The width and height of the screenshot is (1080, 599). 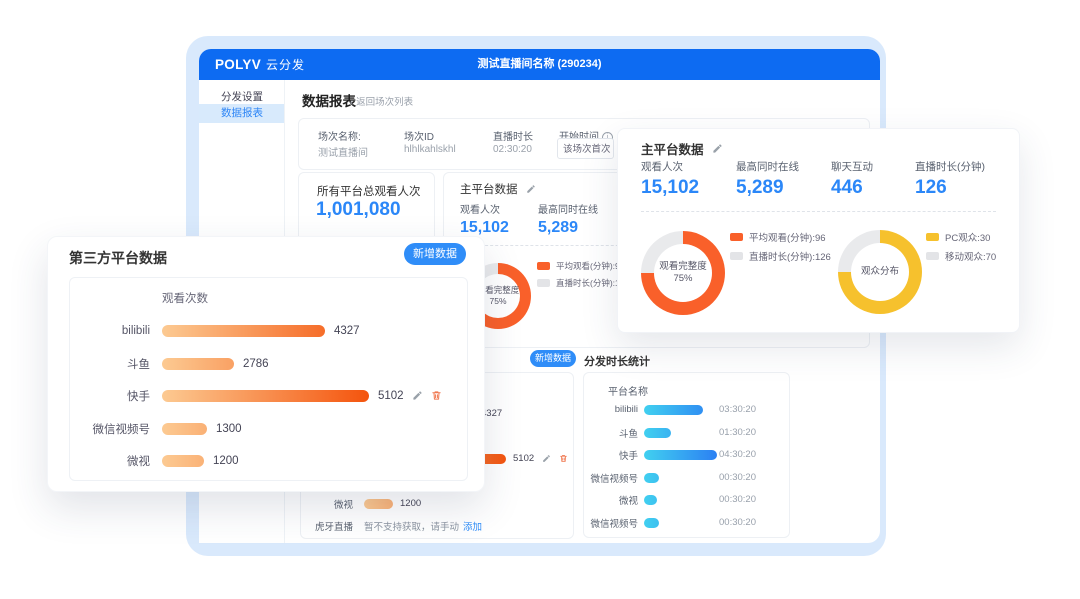 What do you see at coordinates (737, 432) in the screenshot?
I see `duration-time: 01:30:20` at bounding box center [737, 432].